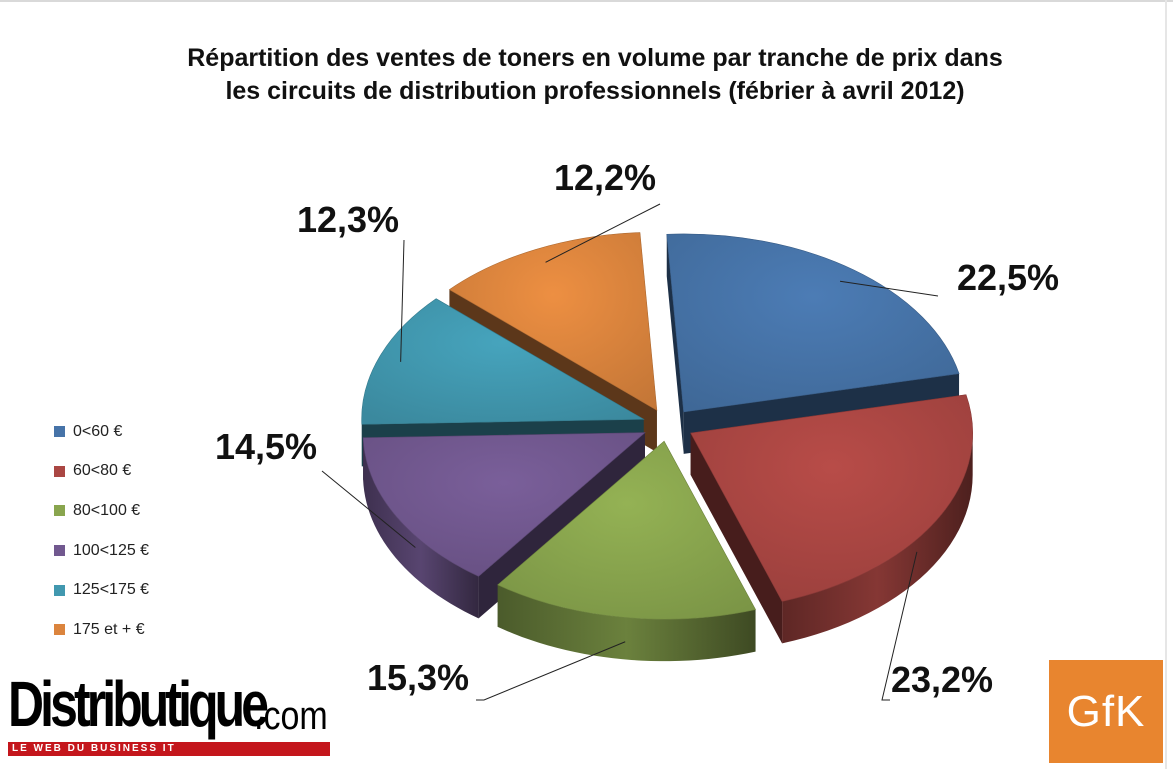  I want to click on legend-label: 175 et + €, so click(109, 629).